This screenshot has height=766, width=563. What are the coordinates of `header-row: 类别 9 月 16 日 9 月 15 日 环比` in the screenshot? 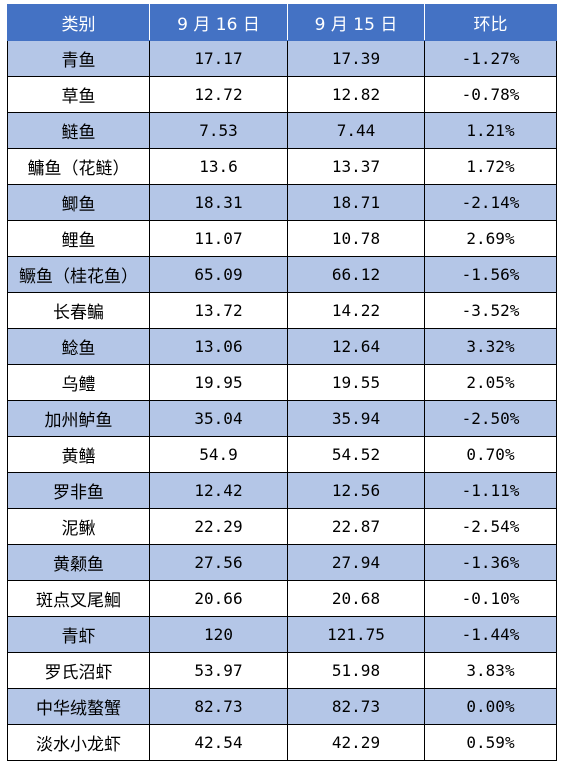 It's located at (282, 22).